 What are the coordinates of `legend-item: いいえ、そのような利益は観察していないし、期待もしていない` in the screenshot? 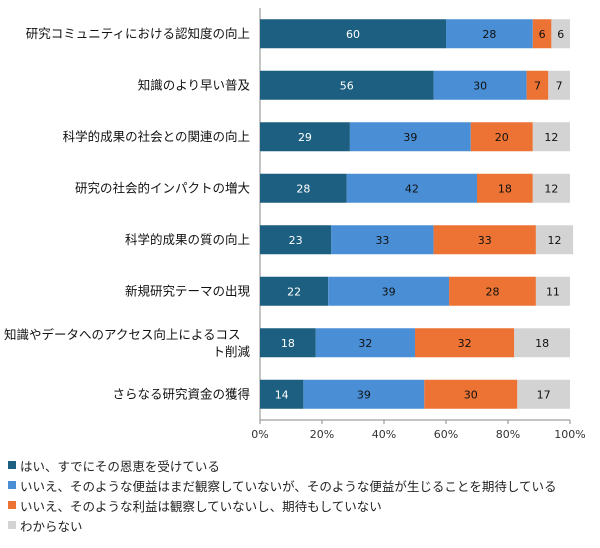 It's located at (304, 505).